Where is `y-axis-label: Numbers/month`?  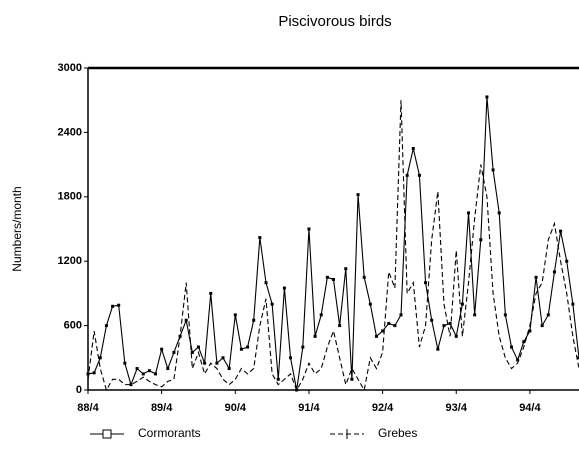
y-axis-label: Numbers/month is located at coordinates (17, 228).